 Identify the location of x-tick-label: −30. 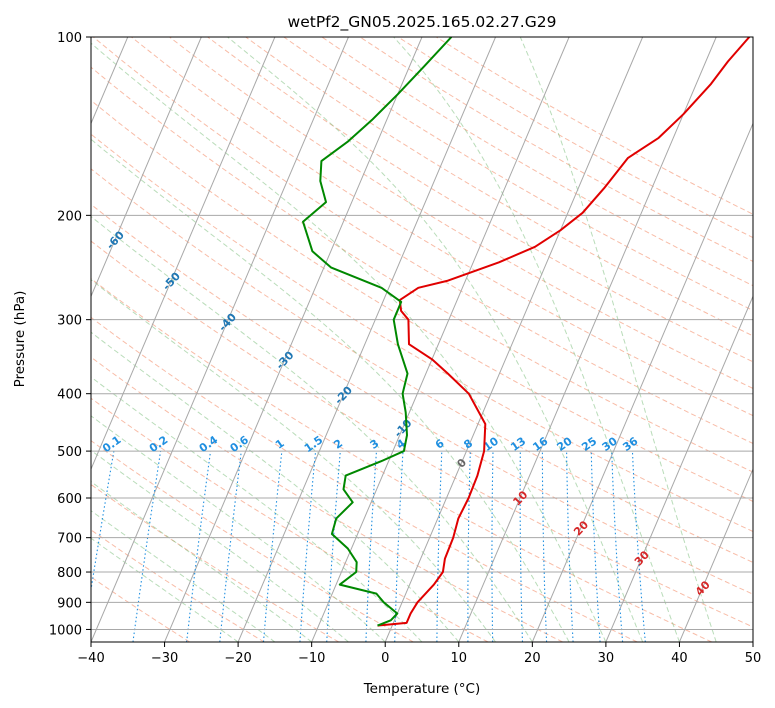
(164, 658).